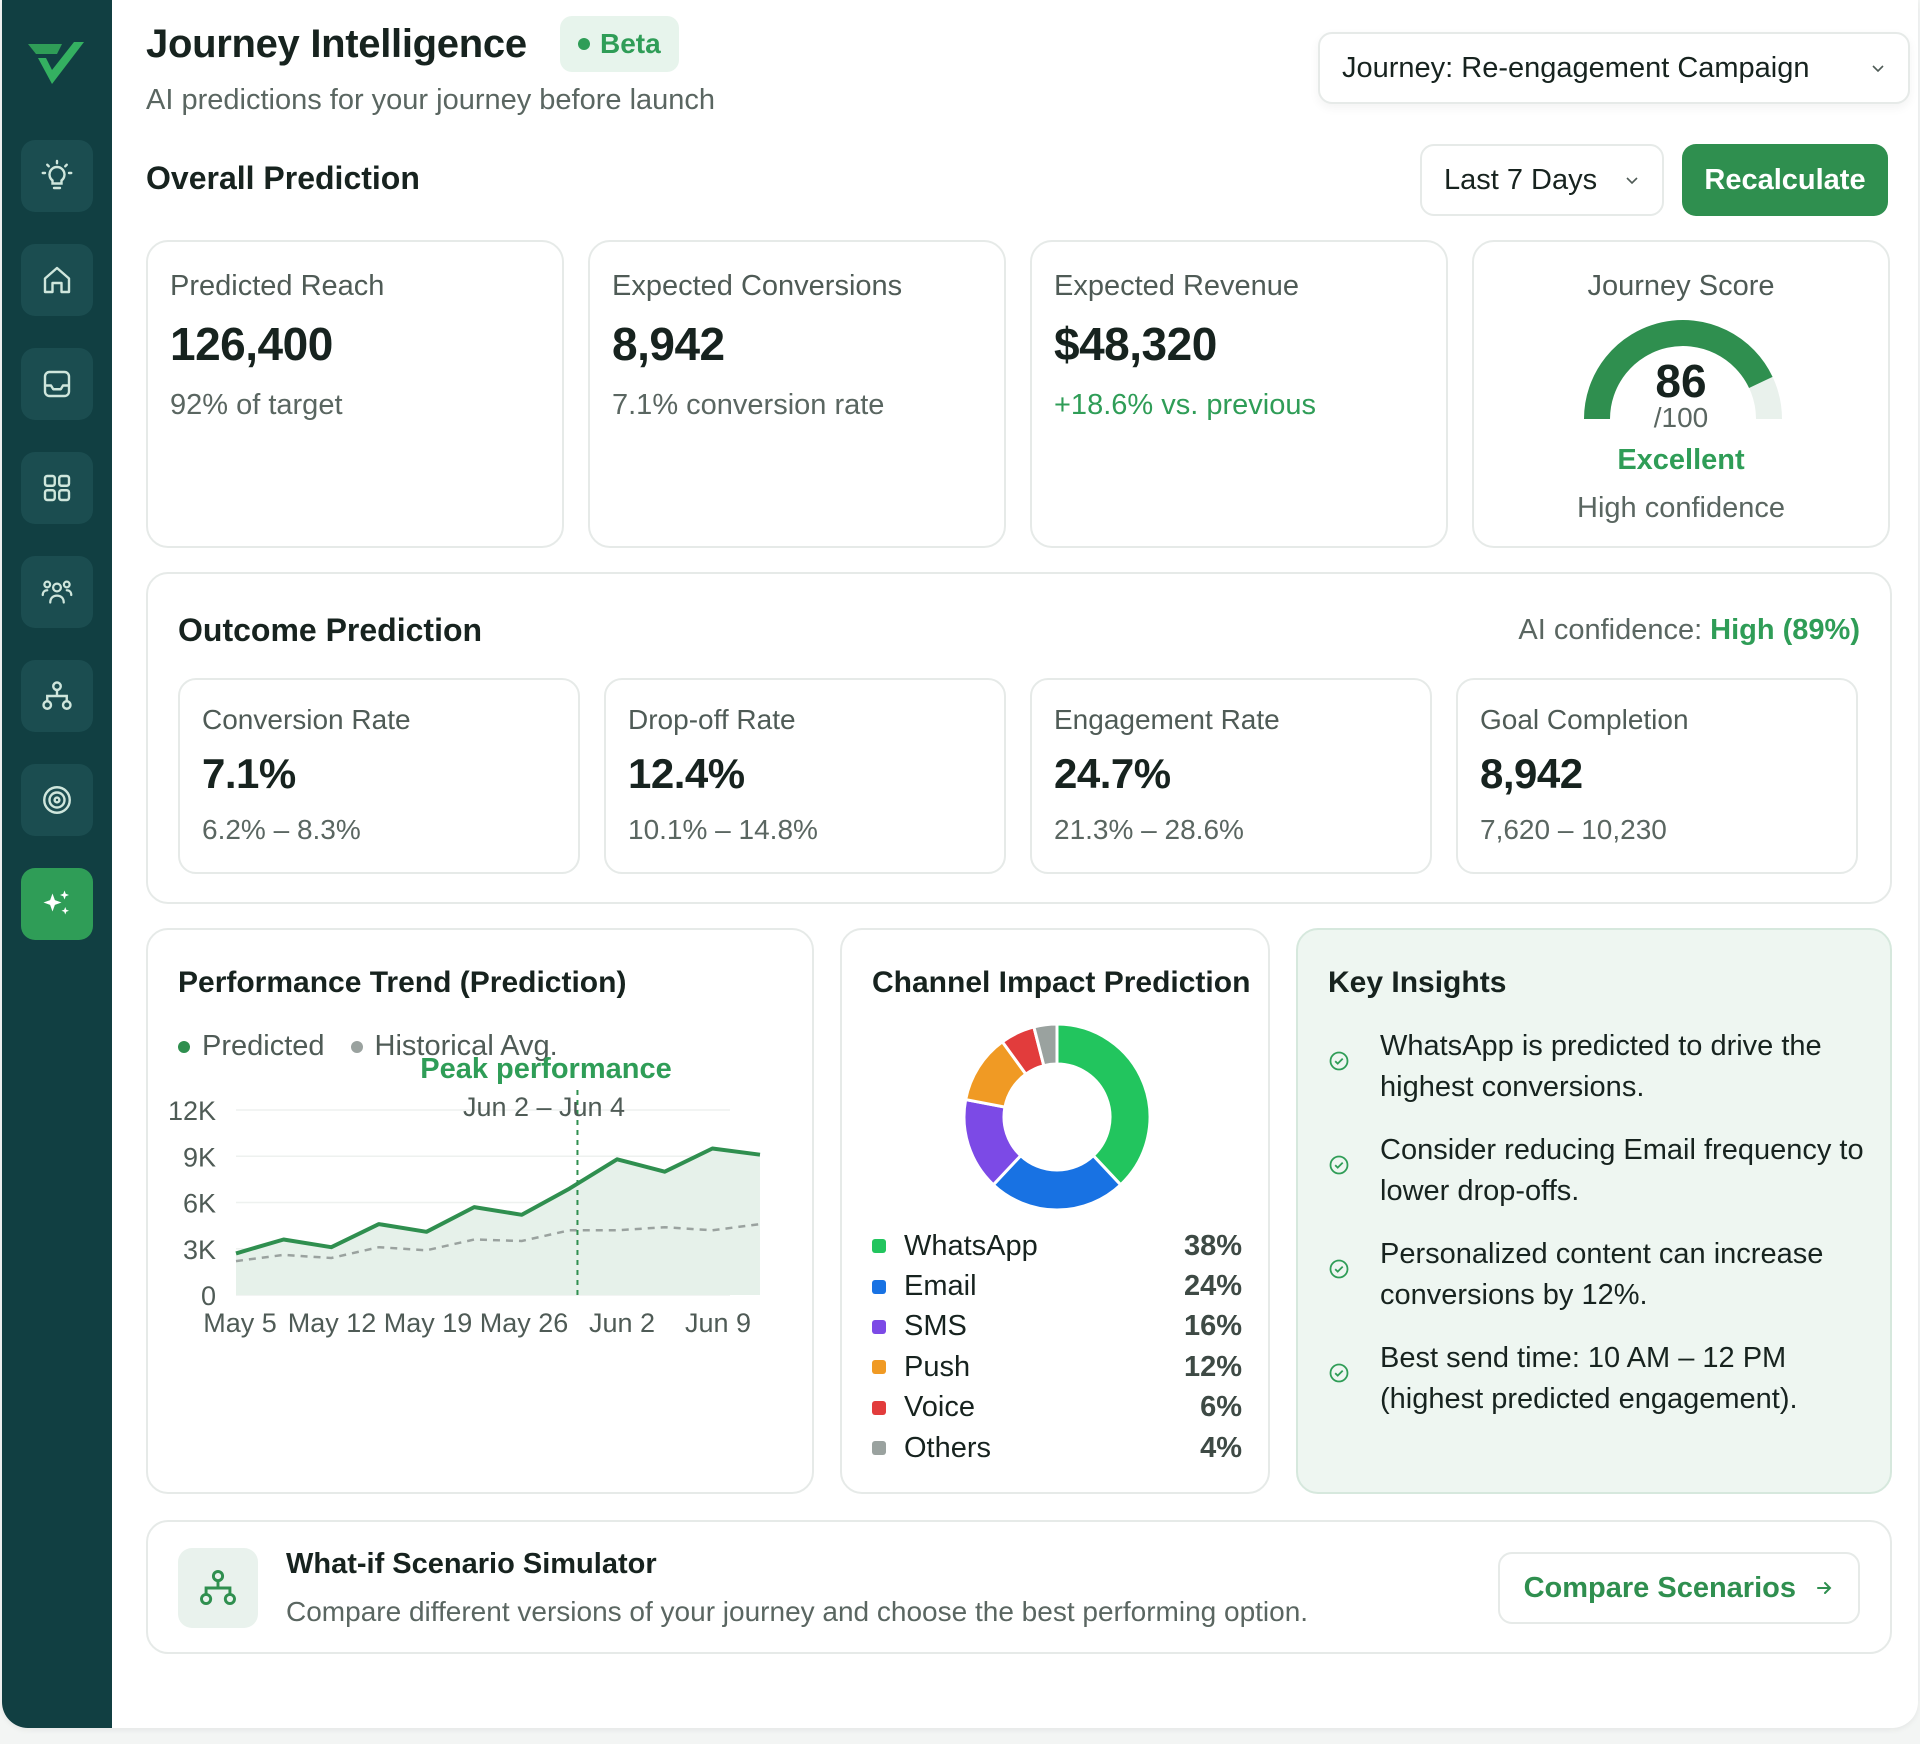 The image size is (1920, 1744). What do you see at coordinates (1678, 1588) in the screenshot?
I see `compare-scenarios-button: Compare Scenarios` at bounding box center [1678, 1588].